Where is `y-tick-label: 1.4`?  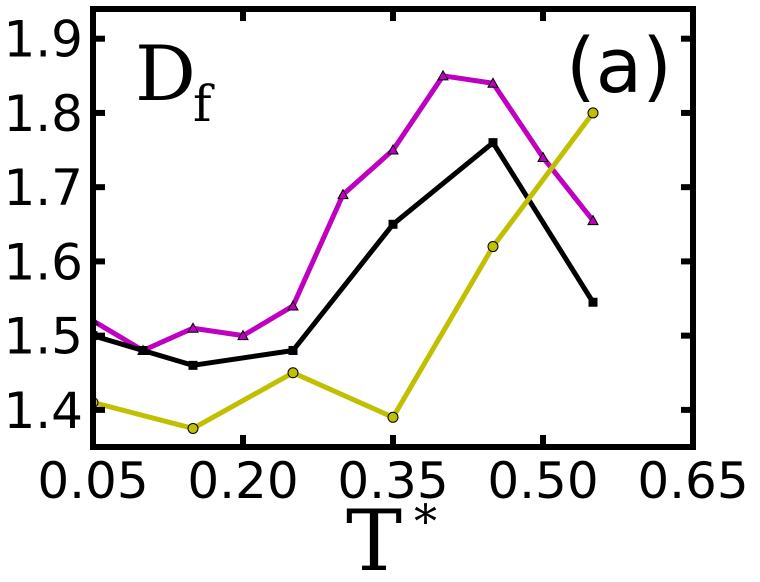
y-tick-label: 1.4 is located at coordinates (43, 411).